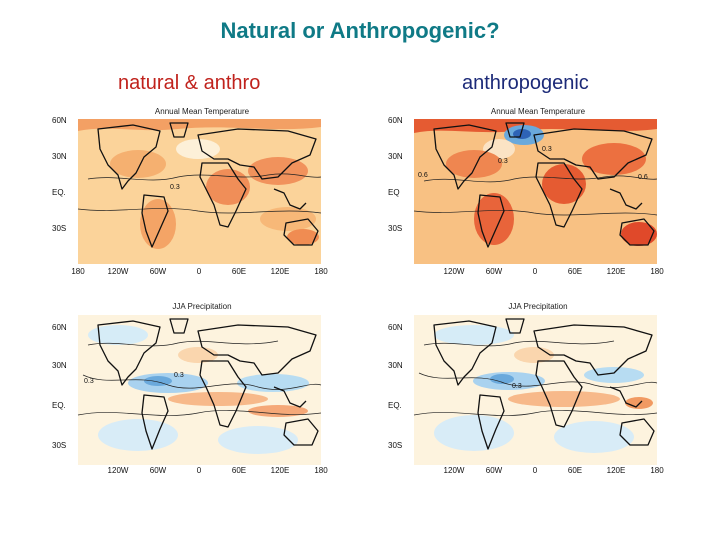 The width and height of the screenshot is (720, 540). Describe the element at coordinates (303, 237) in the screenshot. I see `warm-patch-australia` at that location.